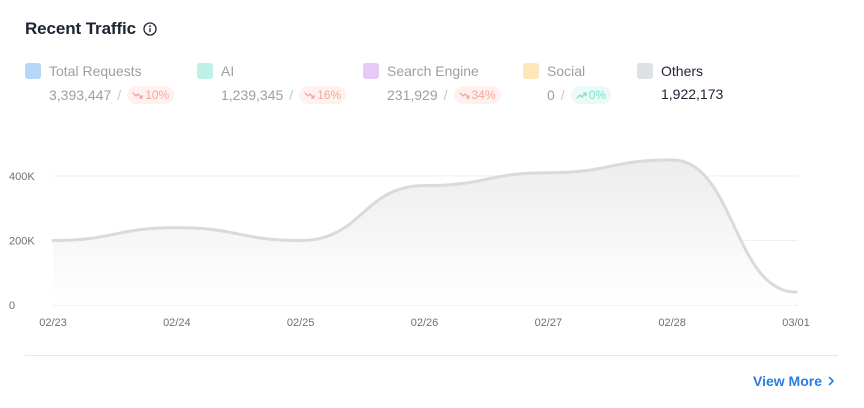 The height and width of the screenshot is (408, 864). What do you see at coordinates (22, 177) in the screenshot?
I see `y-tick-label: 400K` at bounding box center [22, 177].